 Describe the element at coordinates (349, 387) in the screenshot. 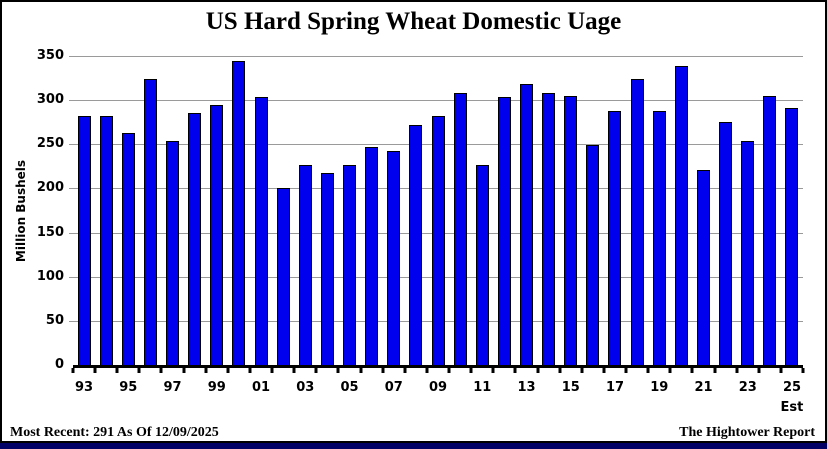

I see `x-tick-label-05: 05` at that location.